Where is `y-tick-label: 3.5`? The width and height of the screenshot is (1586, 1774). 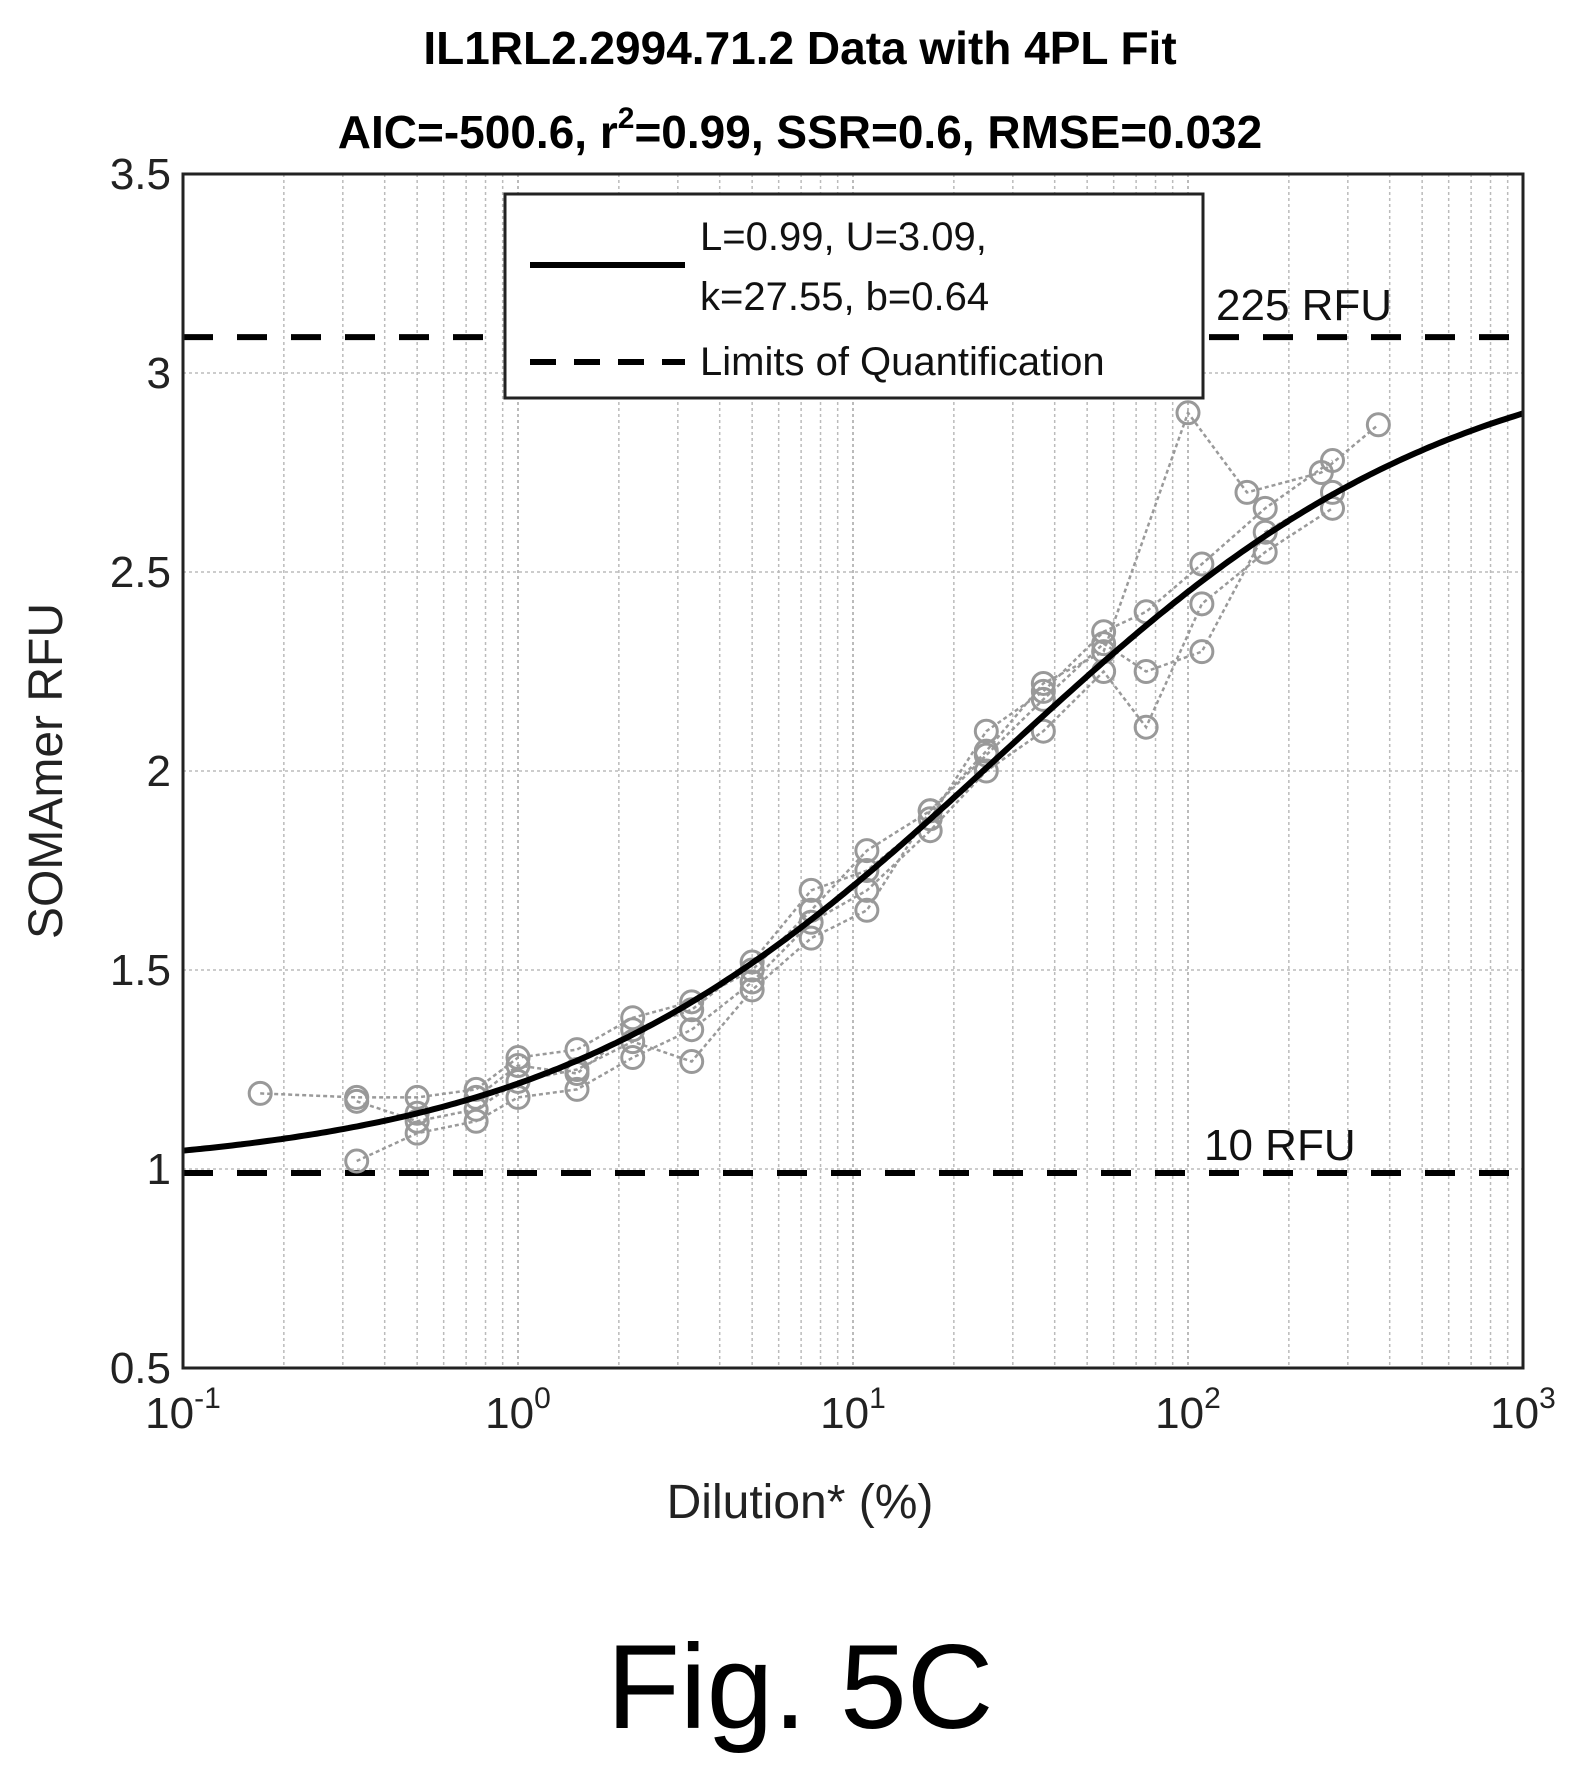
y-tick-label: 3.5 is located at coordinates (140, 174).